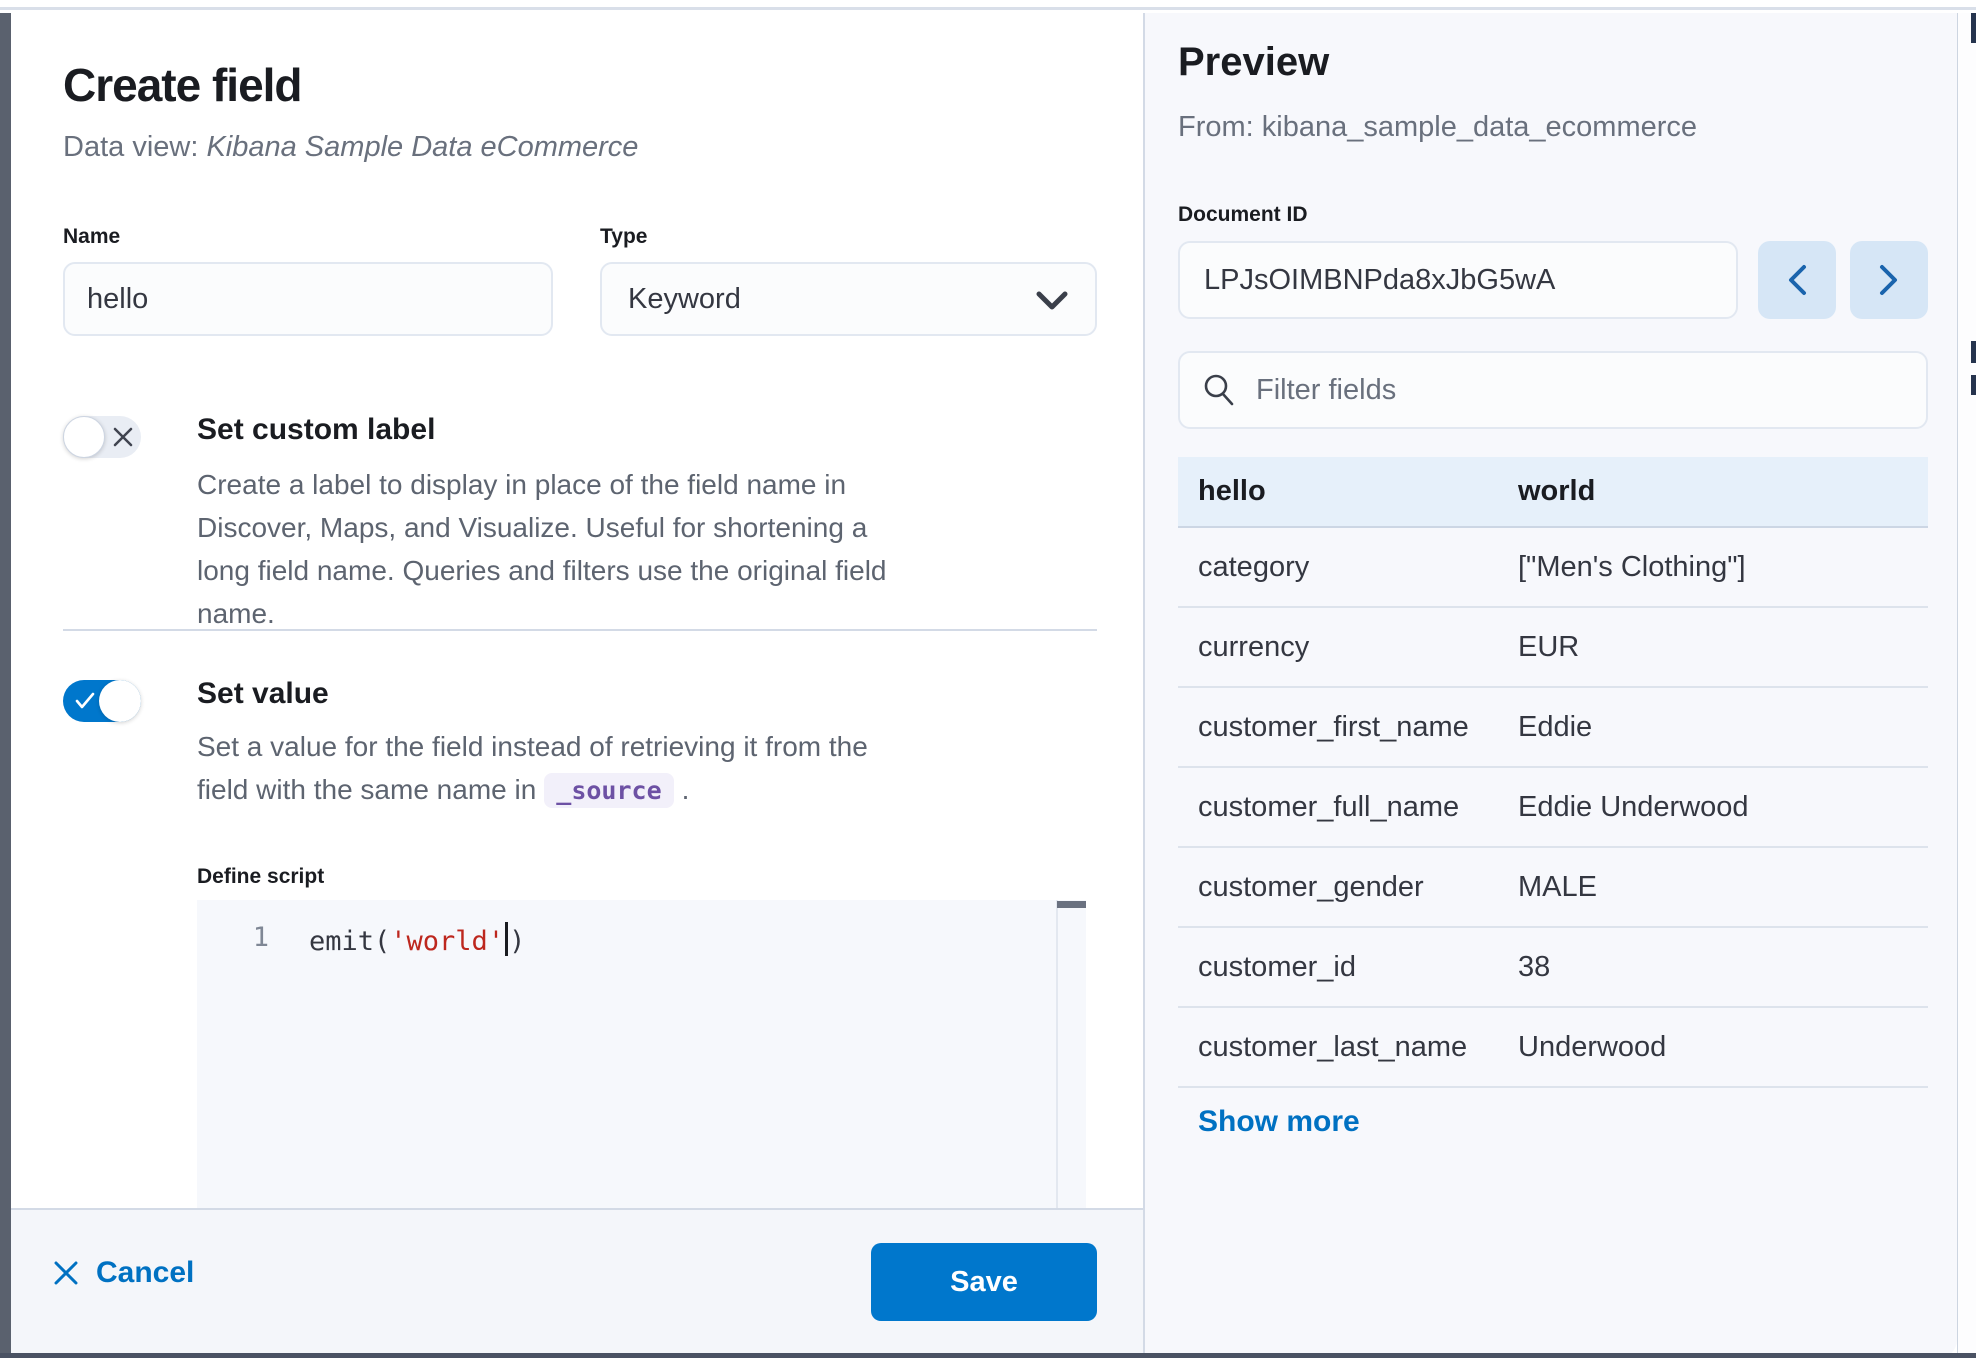 Image resolution: width=1976 pixels, height=1358 pixels. I want to click on table-row: customer_gender MALE, so click(1553, 888).